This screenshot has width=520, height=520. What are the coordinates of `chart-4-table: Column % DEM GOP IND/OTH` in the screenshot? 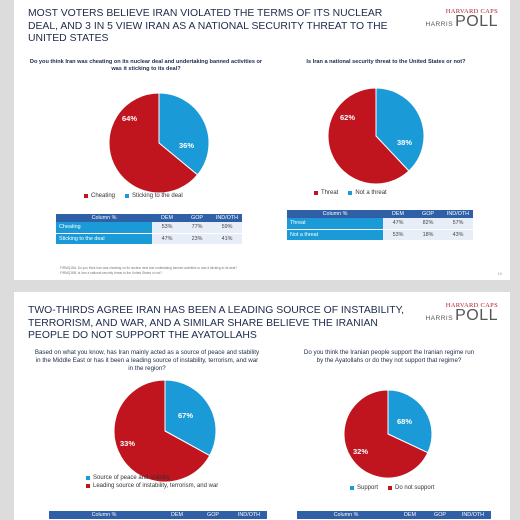 It's located at (394, 515).